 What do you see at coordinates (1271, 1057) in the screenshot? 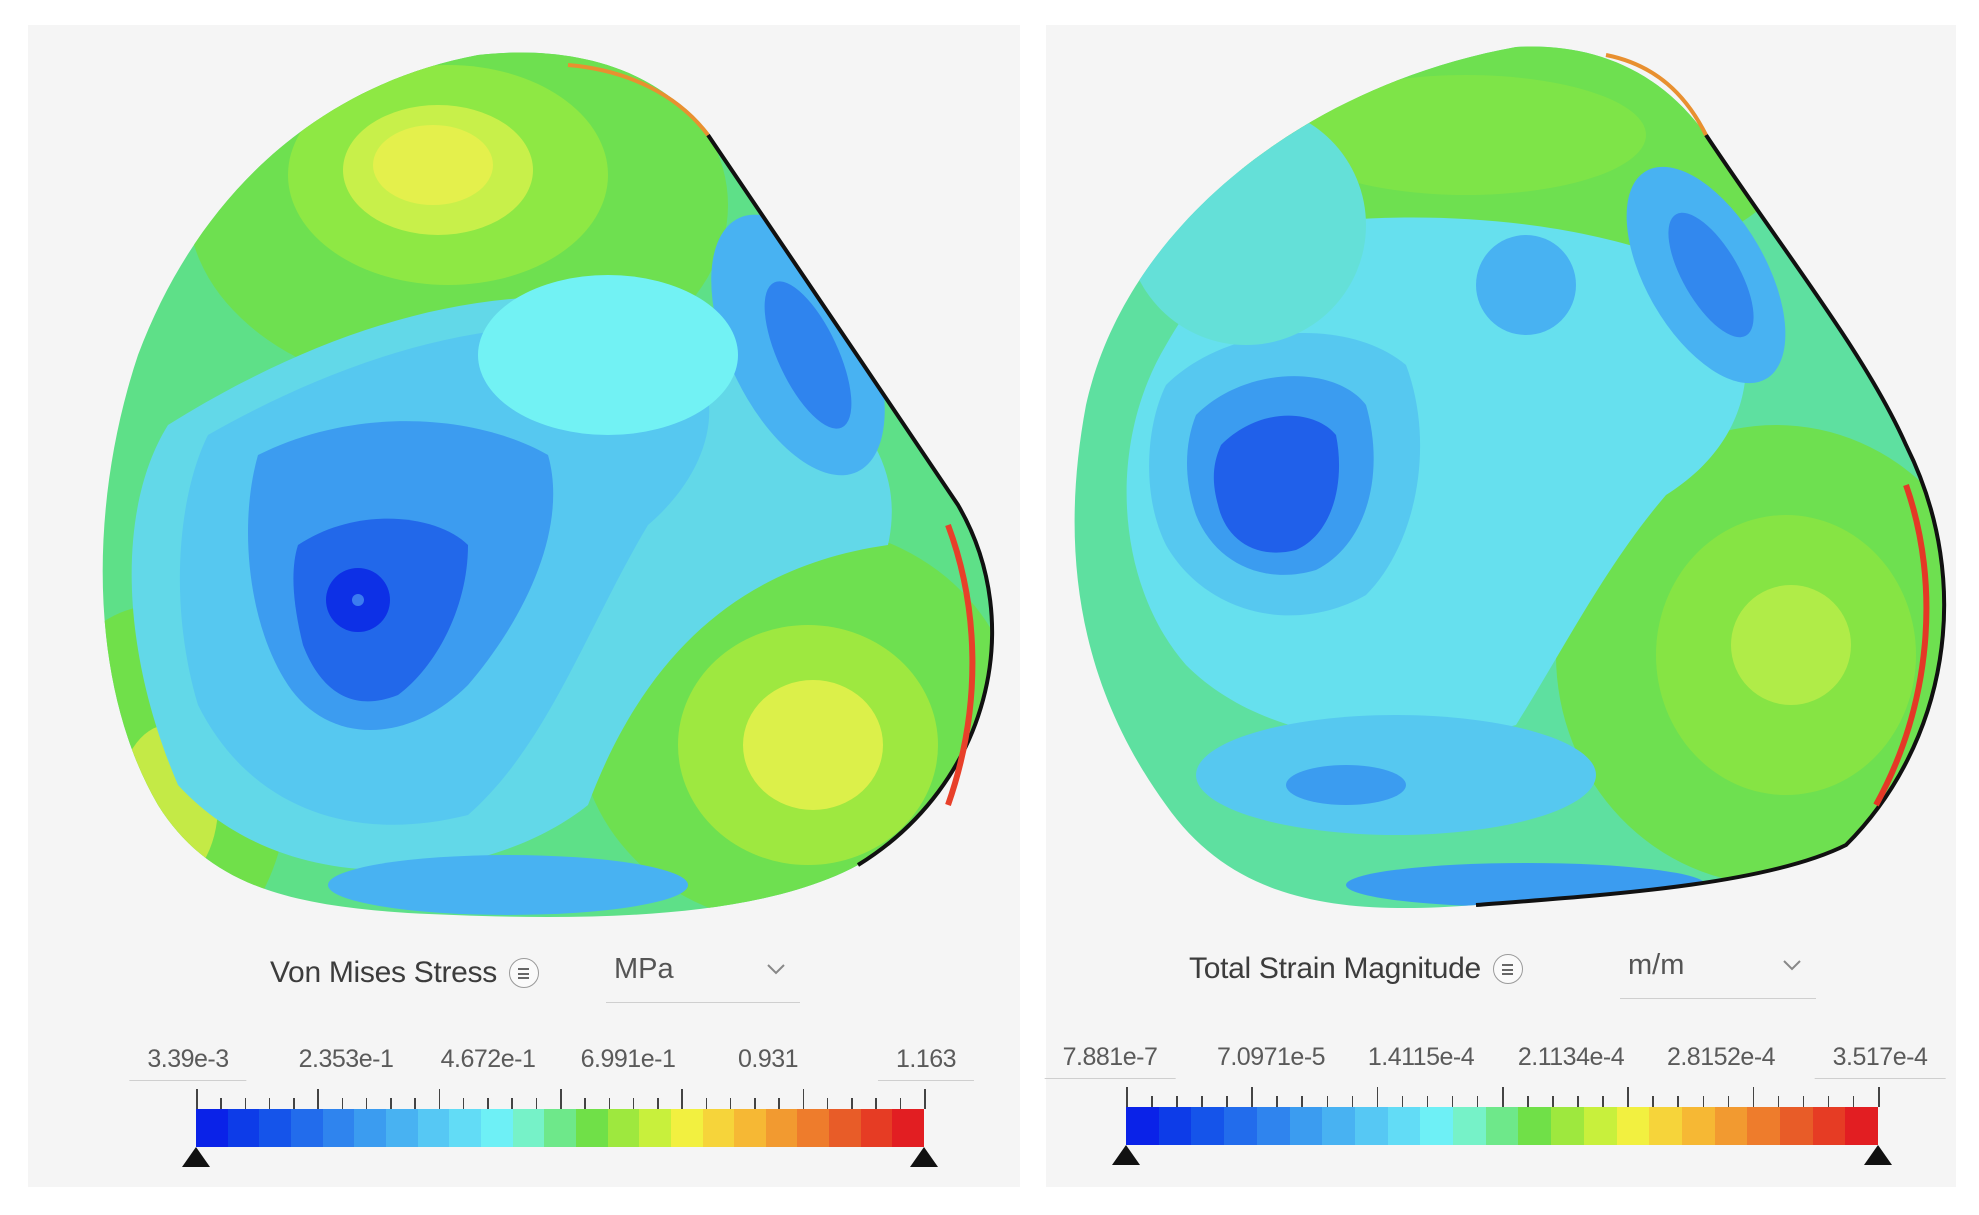
I see `legend-tick-label: 7.0971e-5` at bounding box center [1271, 1057].